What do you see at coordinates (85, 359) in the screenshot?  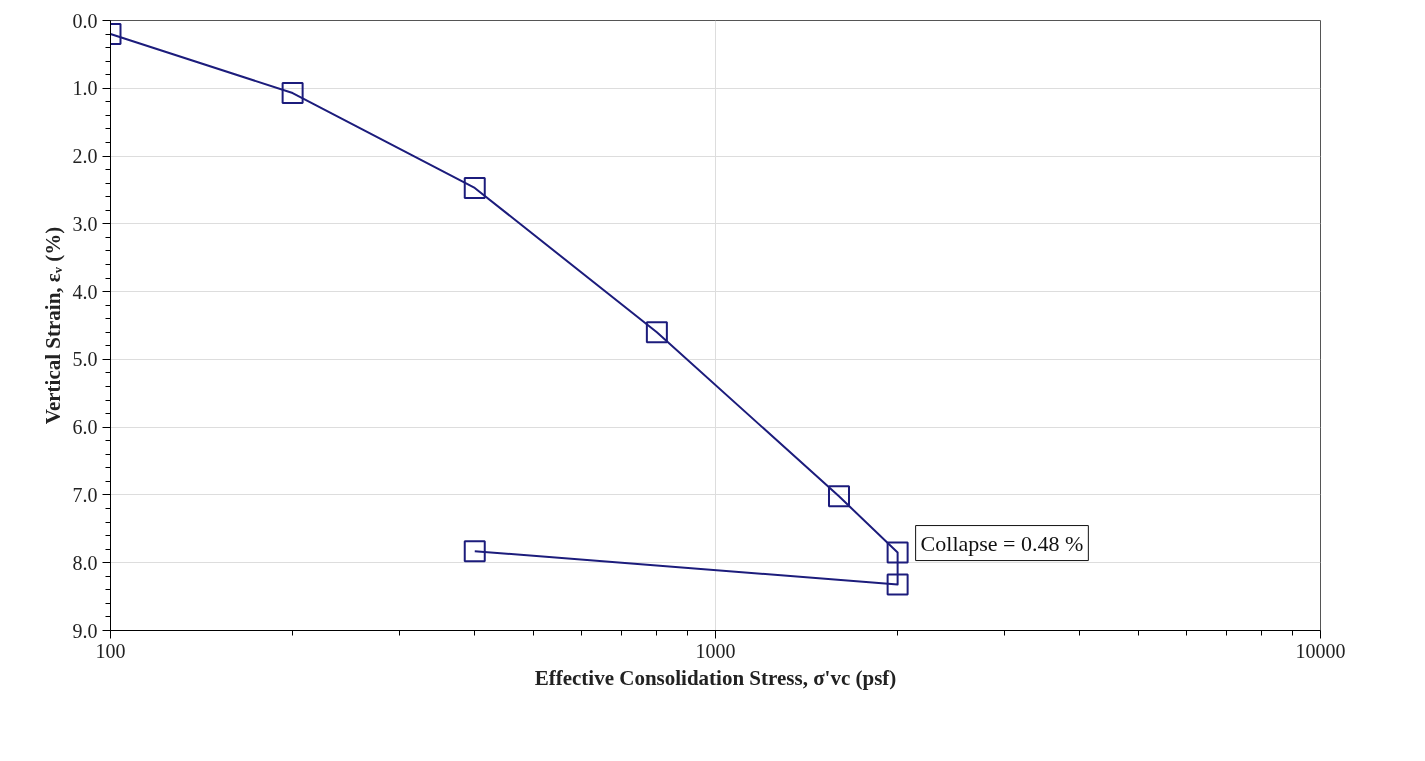 I see `y-tick-label: 5.0` at bounding box center [85, 359].